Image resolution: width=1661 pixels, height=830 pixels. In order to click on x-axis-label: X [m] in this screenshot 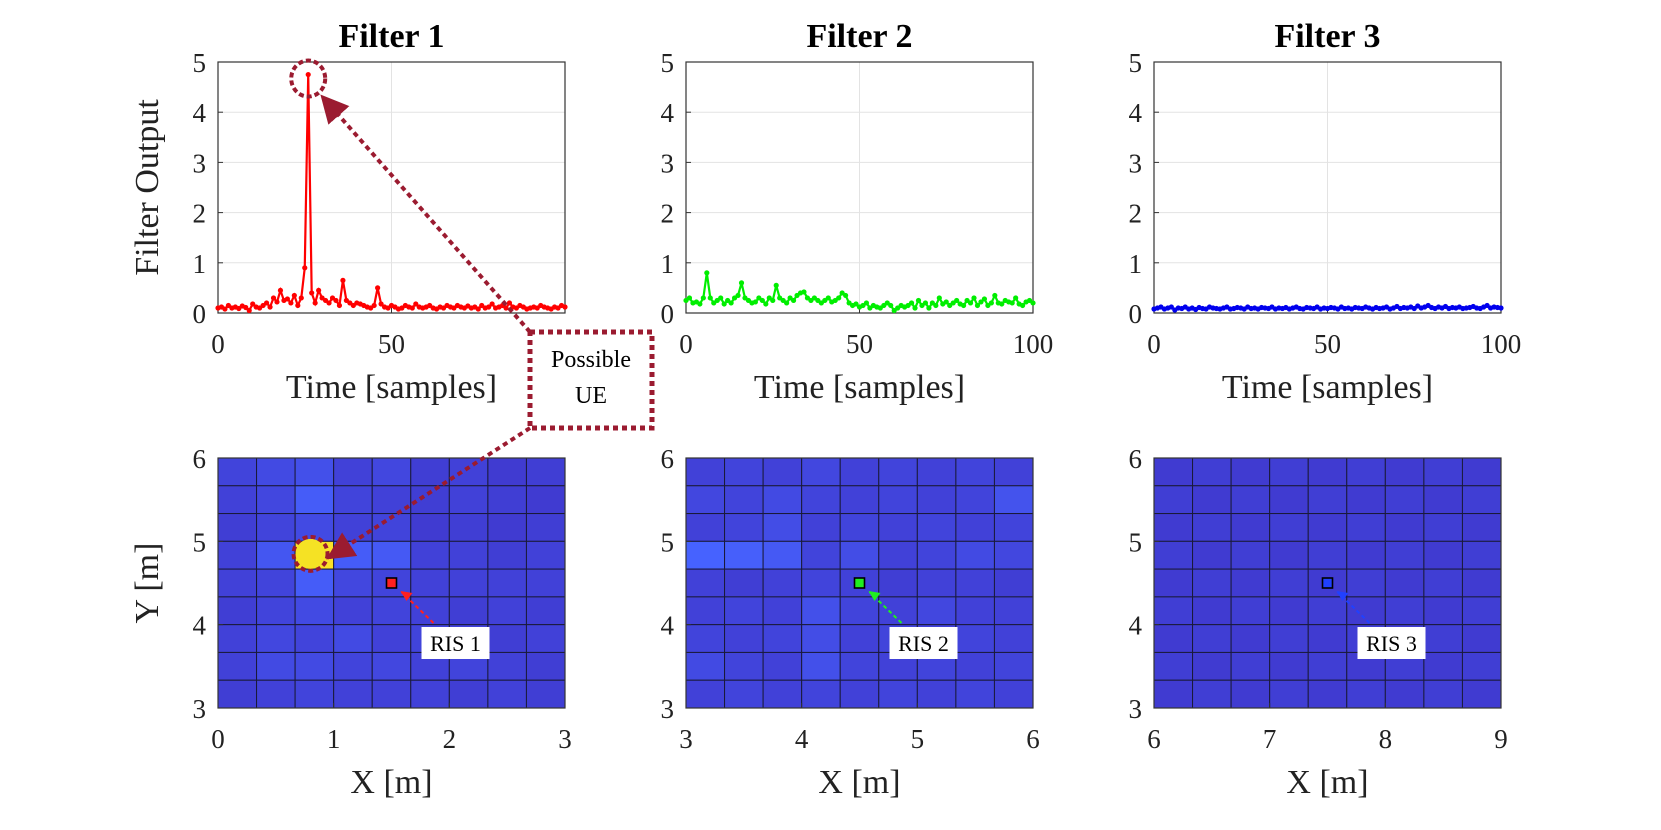, I will do `click(1327, 782)`.